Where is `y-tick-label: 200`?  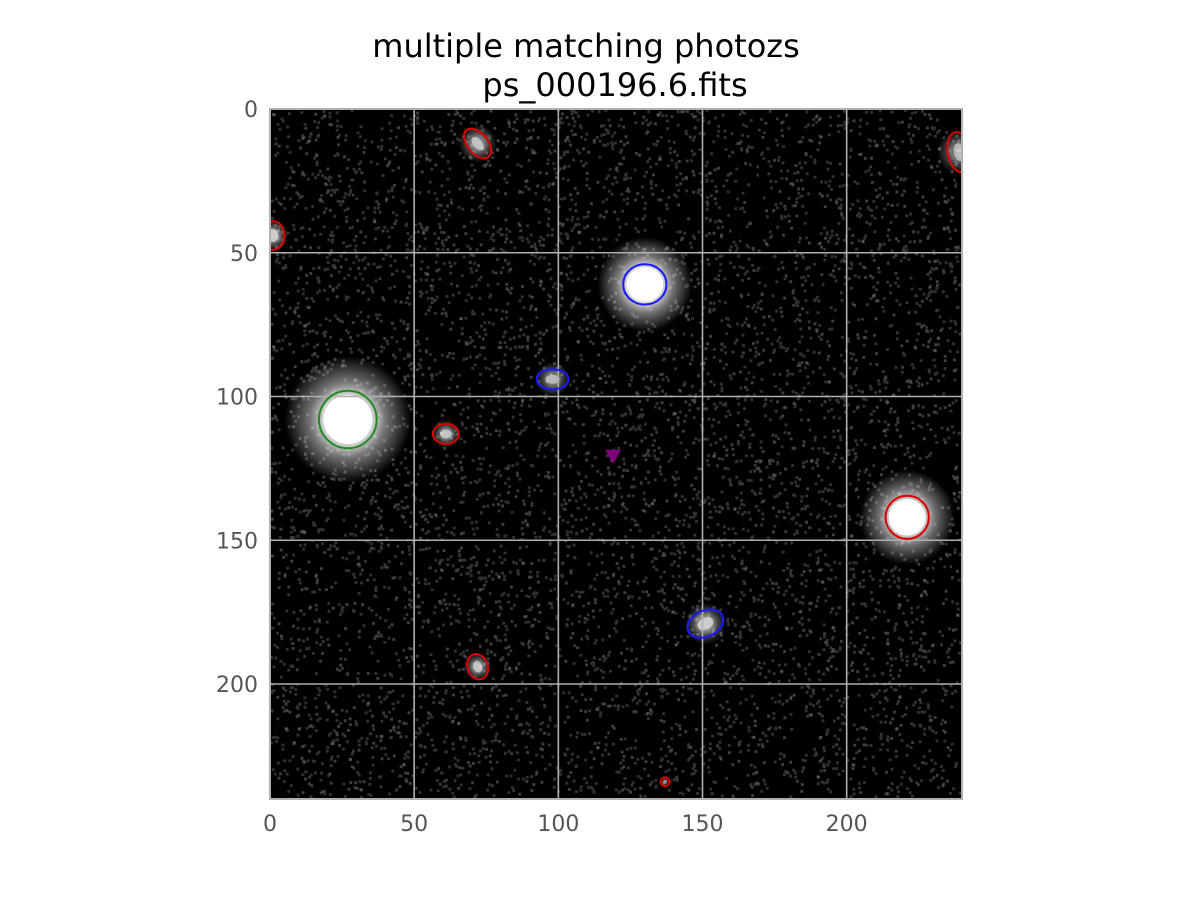
y-tick-label: 200 is located at coordinates (237, 685).